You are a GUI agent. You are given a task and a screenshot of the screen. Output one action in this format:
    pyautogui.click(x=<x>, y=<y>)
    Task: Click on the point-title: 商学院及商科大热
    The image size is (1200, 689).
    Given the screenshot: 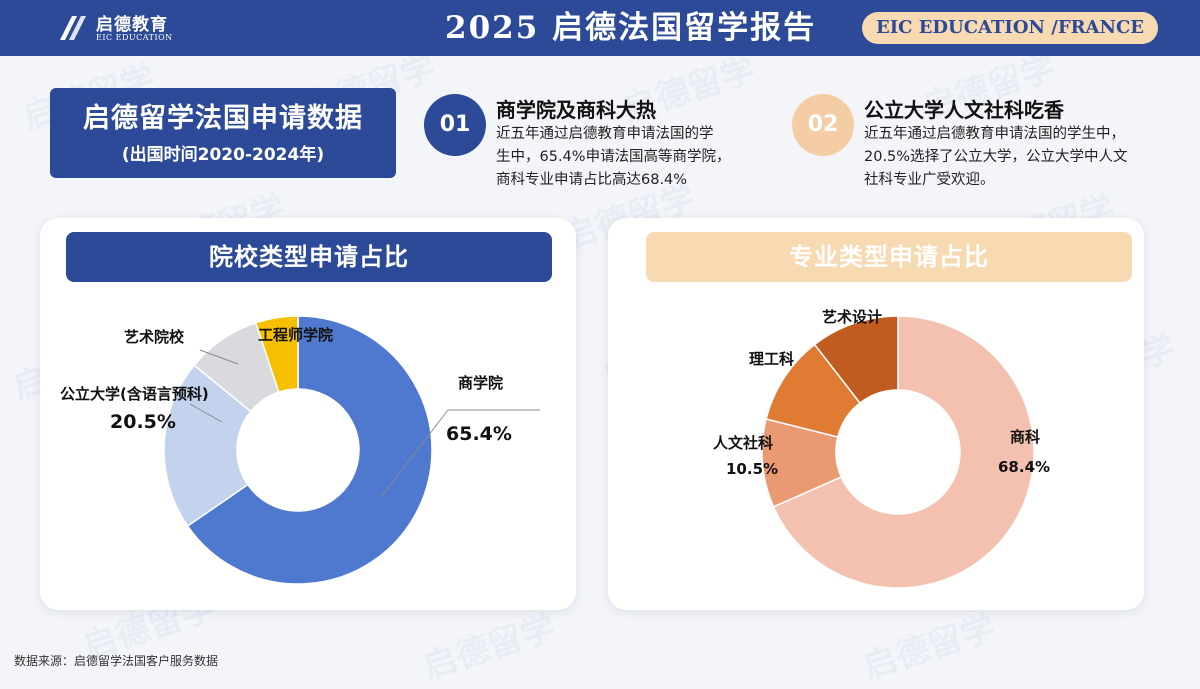 What is the action you would take?
    pyautogui.click(x=576, y=110)
    